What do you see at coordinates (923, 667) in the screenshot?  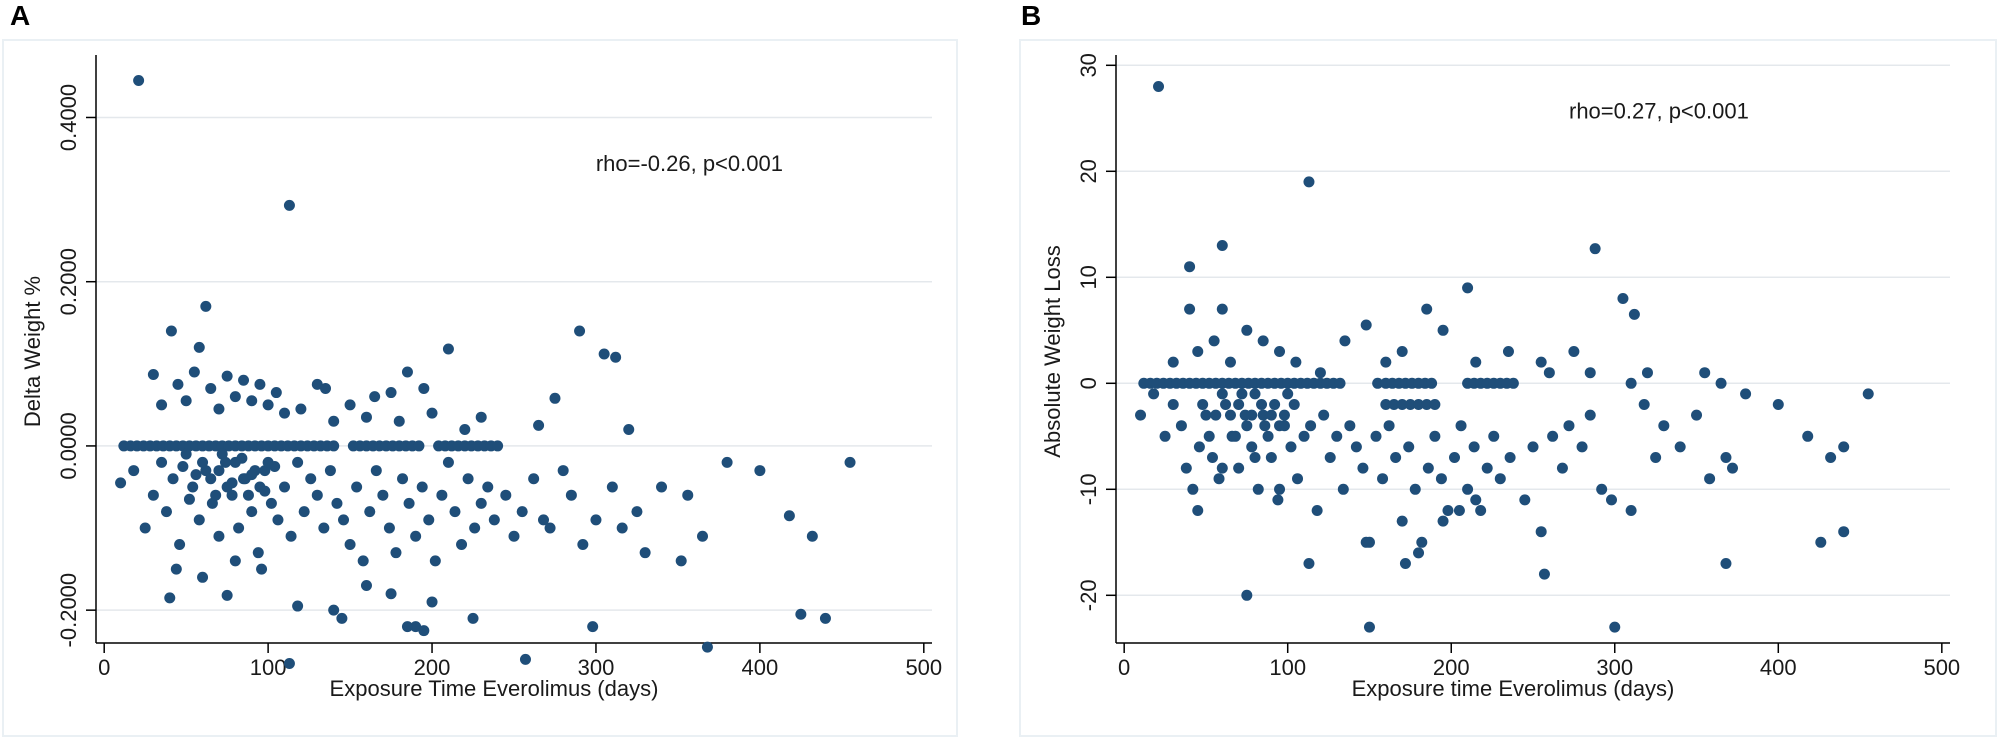 I see `x-tick-label: 500` at bounding box center [923, 667].